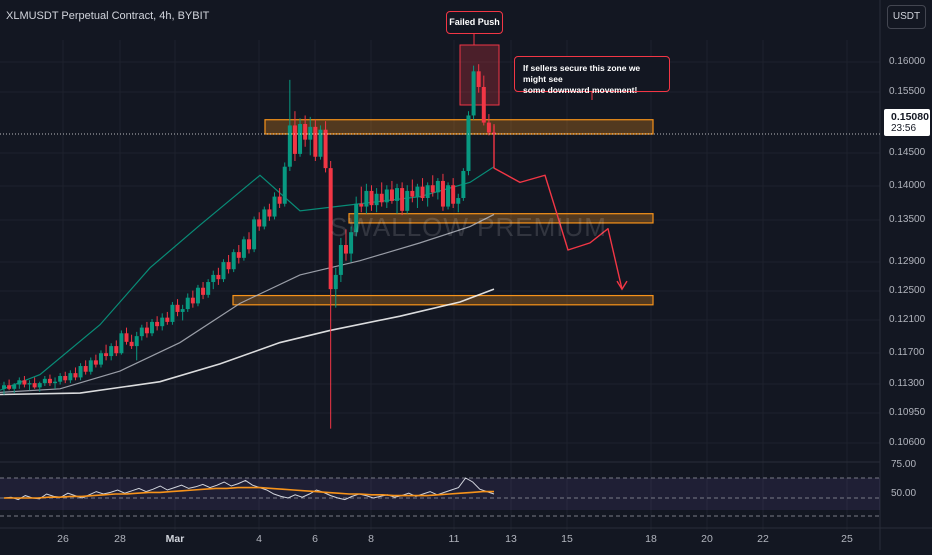 Image resolution: width=932 pixels, height=555 pixels. Describe the element at coordinates (904, 493) in the screenshot. I see `rsi-tick: 50.00` at that location.